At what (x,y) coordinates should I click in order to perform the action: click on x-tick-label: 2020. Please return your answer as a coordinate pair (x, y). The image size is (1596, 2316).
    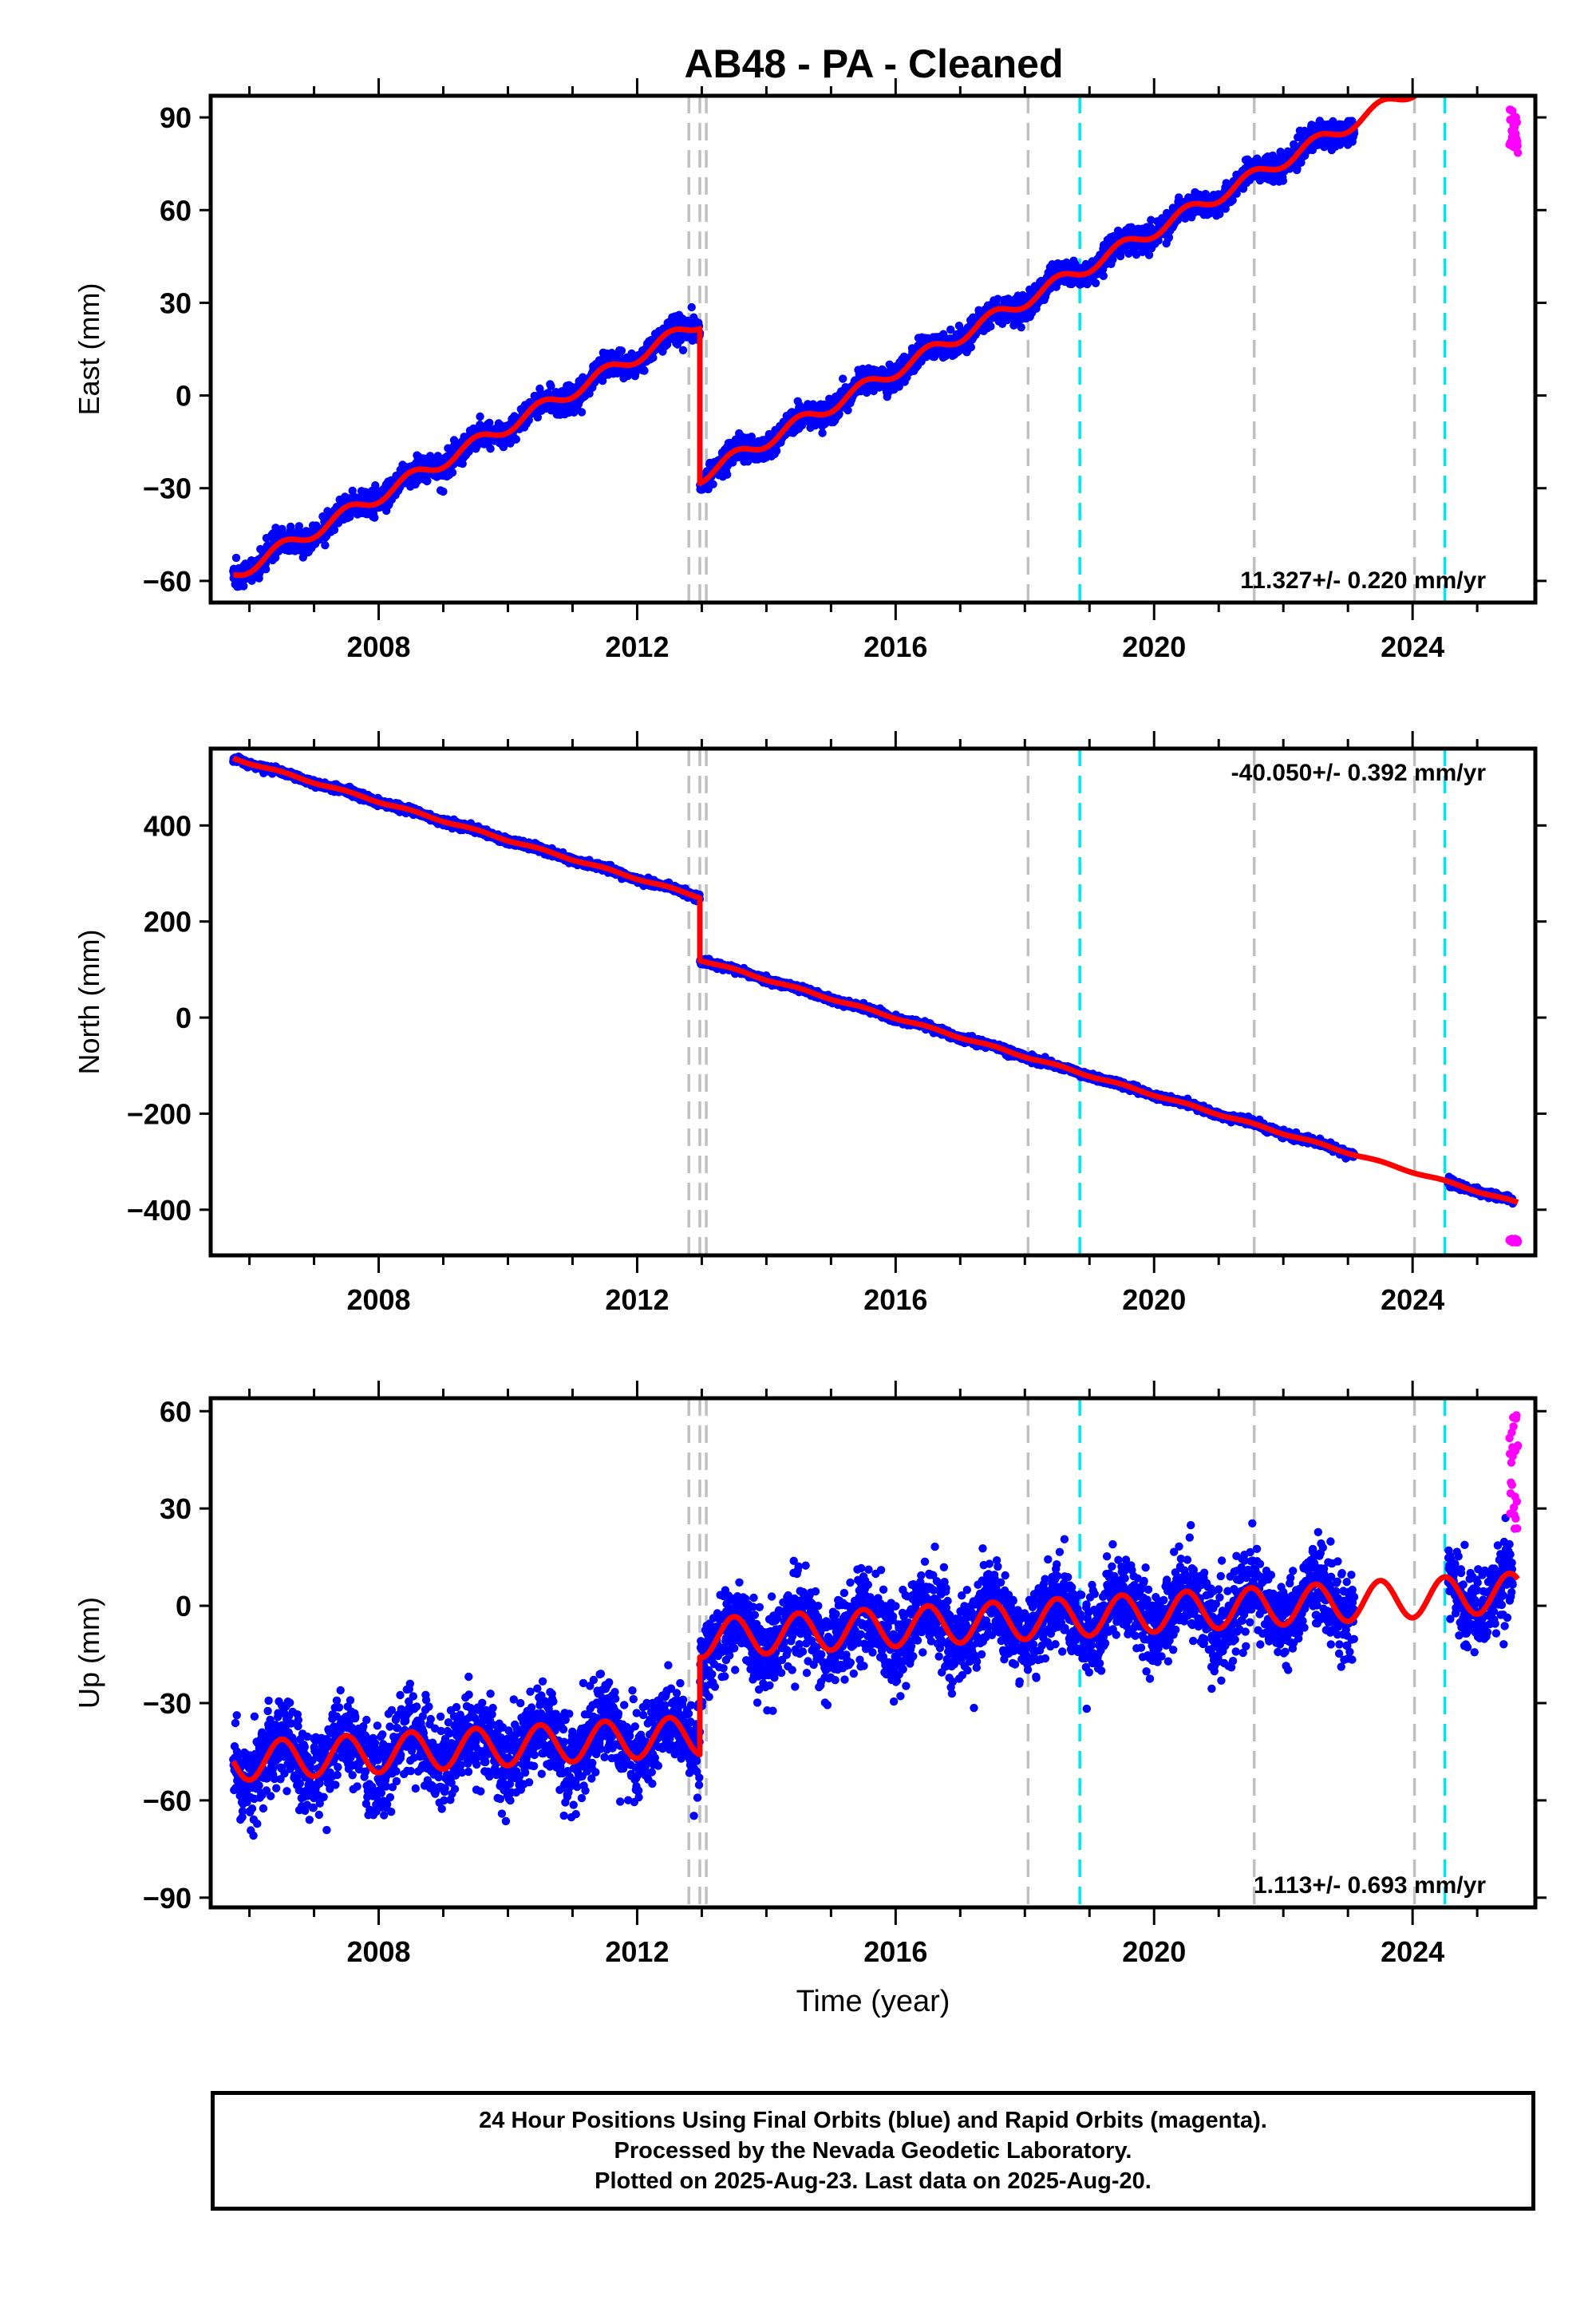
    Looking at the image, I should click on (1154, 646).